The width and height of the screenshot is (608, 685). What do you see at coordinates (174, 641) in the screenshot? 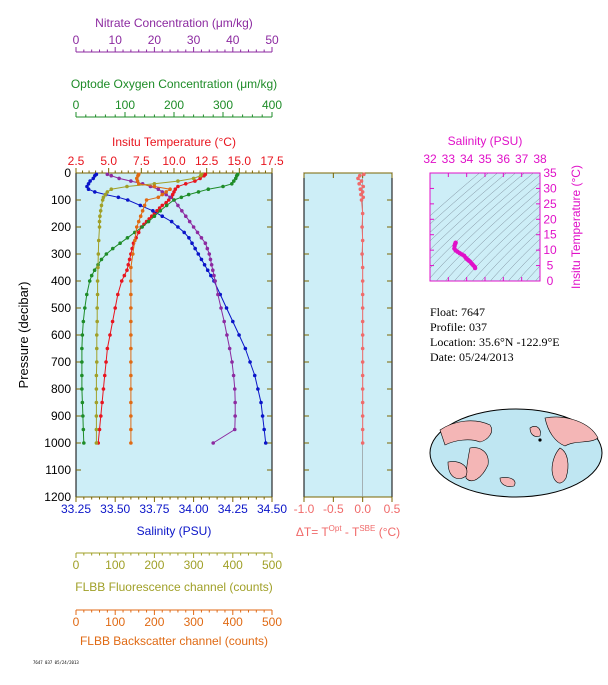
I see `backscatter-axis-label: FLBB Backscatter channel (counts)` at bounding box center [174, 641].